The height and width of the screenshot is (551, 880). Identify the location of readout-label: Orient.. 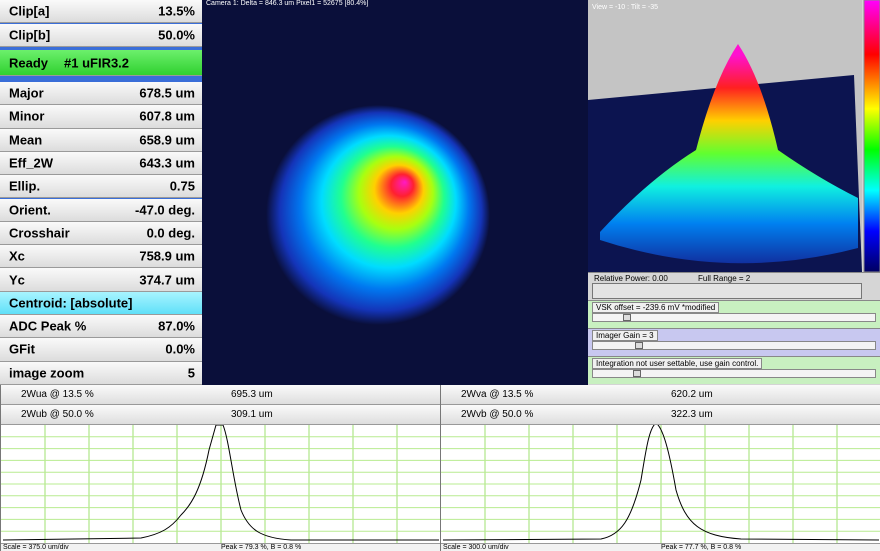
(30, 210).